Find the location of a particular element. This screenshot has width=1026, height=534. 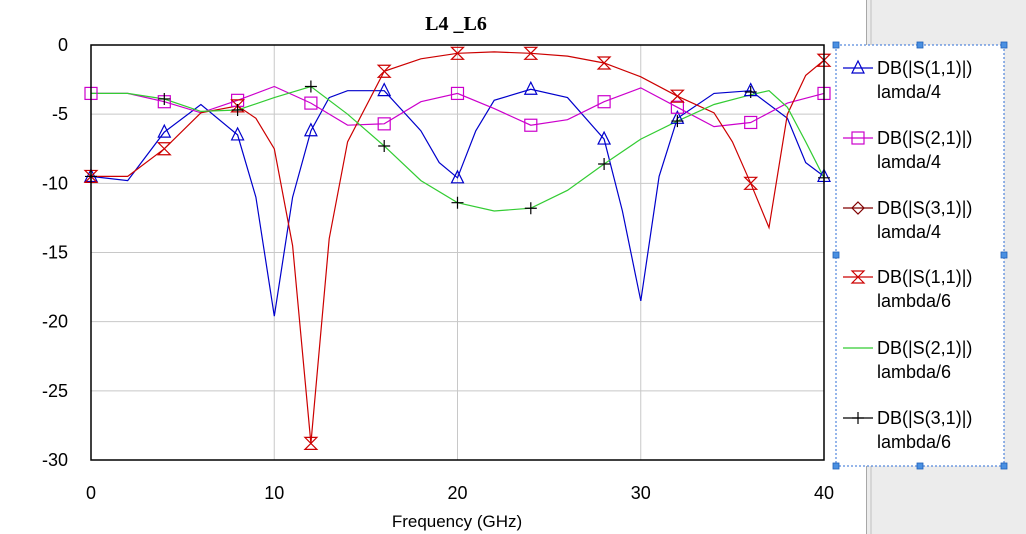

y-tick-label: -10 is located at coordinates (55, 183).